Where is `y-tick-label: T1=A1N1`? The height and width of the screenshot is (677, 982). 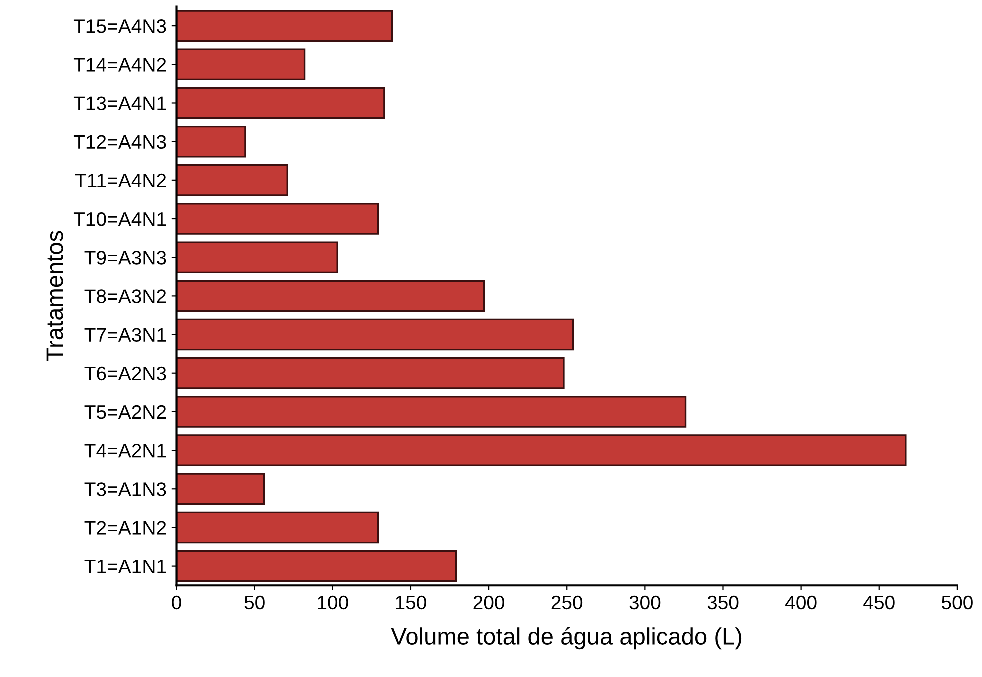 y-tick-label: T1=A1N1 is located at coordinates (125, 567).